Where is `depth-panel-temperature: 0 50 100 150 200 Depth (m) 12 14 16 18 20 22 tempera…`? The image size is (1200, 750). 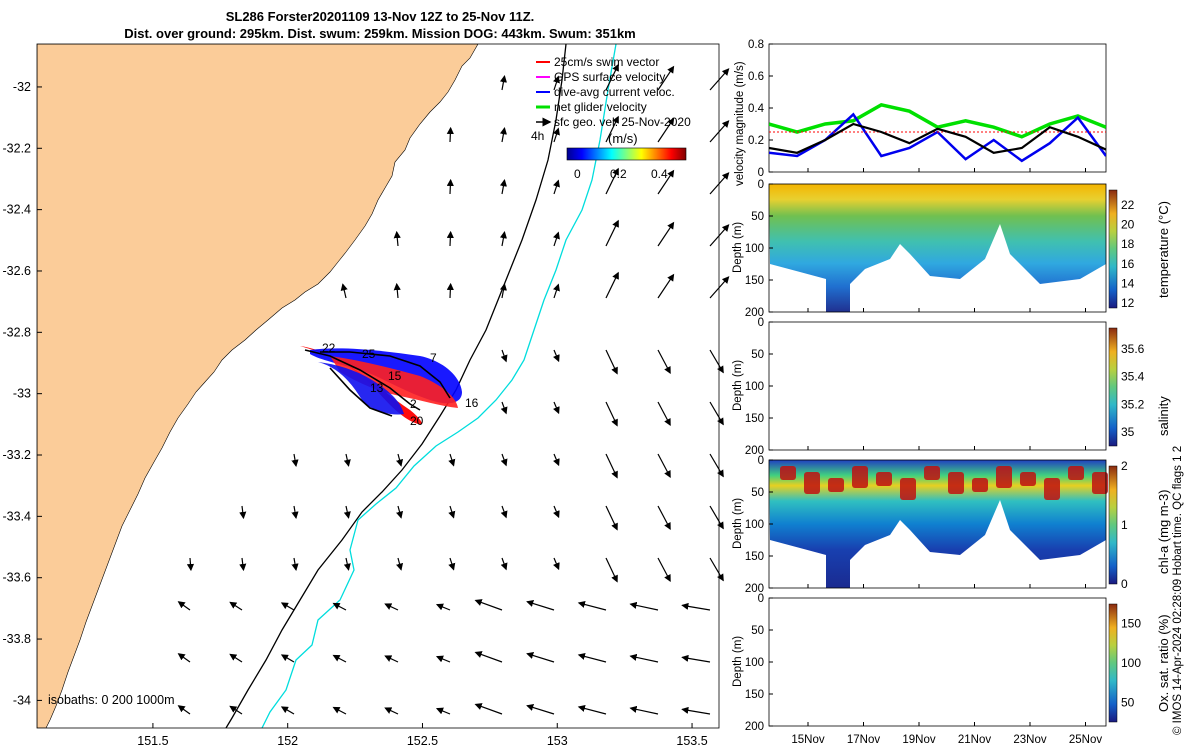 depth-panel-temperature: 0 50 100 150 200 Depth (m) 12 14 16 18 20 22 tempera… is located at coordinates (951, 249).